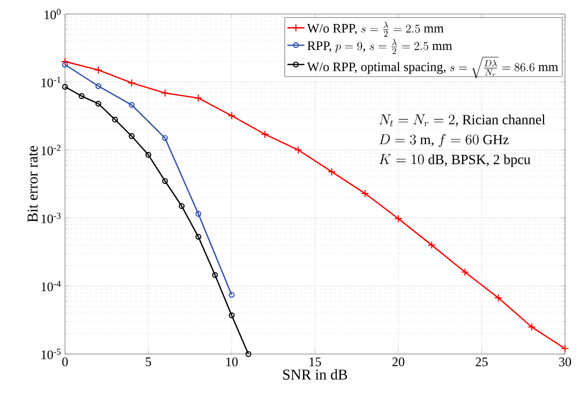  I want to click on y-tick-label: 10$^{-2}$, so click(51, 150).